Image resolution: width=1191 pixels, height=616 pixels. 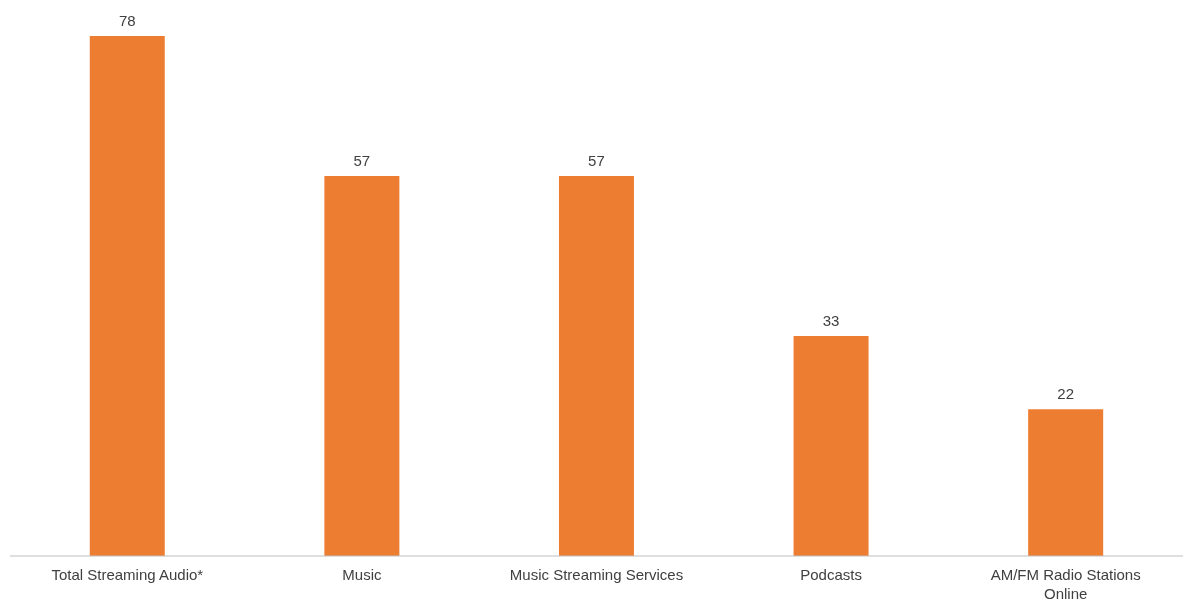 What do you see at coordinates (596, 574) in the screenshot?
I see `x-tick-label: Music Streaming Services` at bounding box center [596, 574].